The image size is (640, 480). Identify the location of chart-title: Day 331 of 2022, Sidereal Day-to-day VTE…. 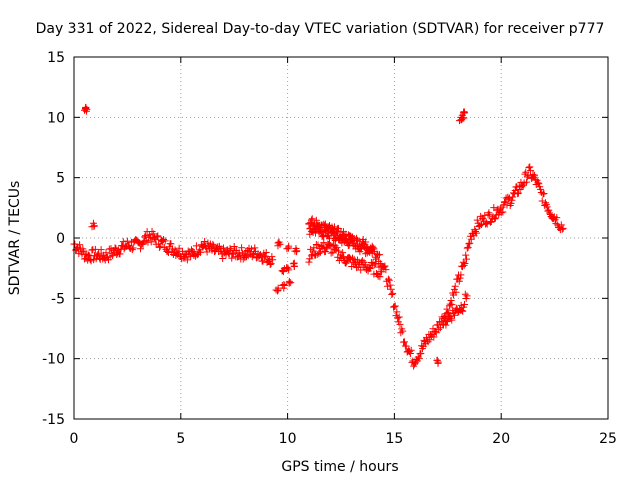
(320, 29).